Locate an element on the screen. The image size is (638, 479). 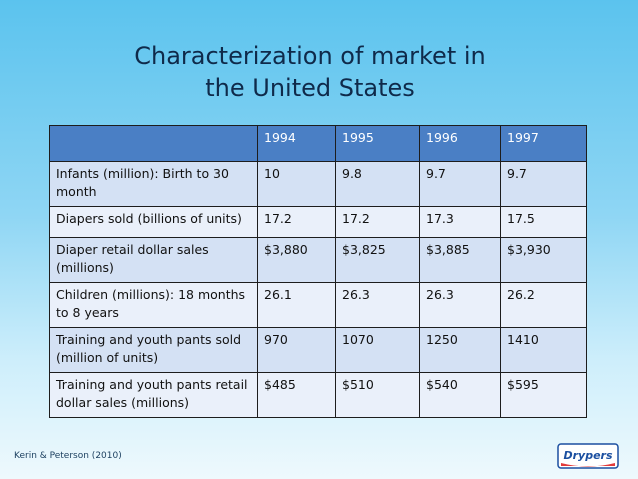
table-cell: 17.3 is located at coordinates (460, 222).